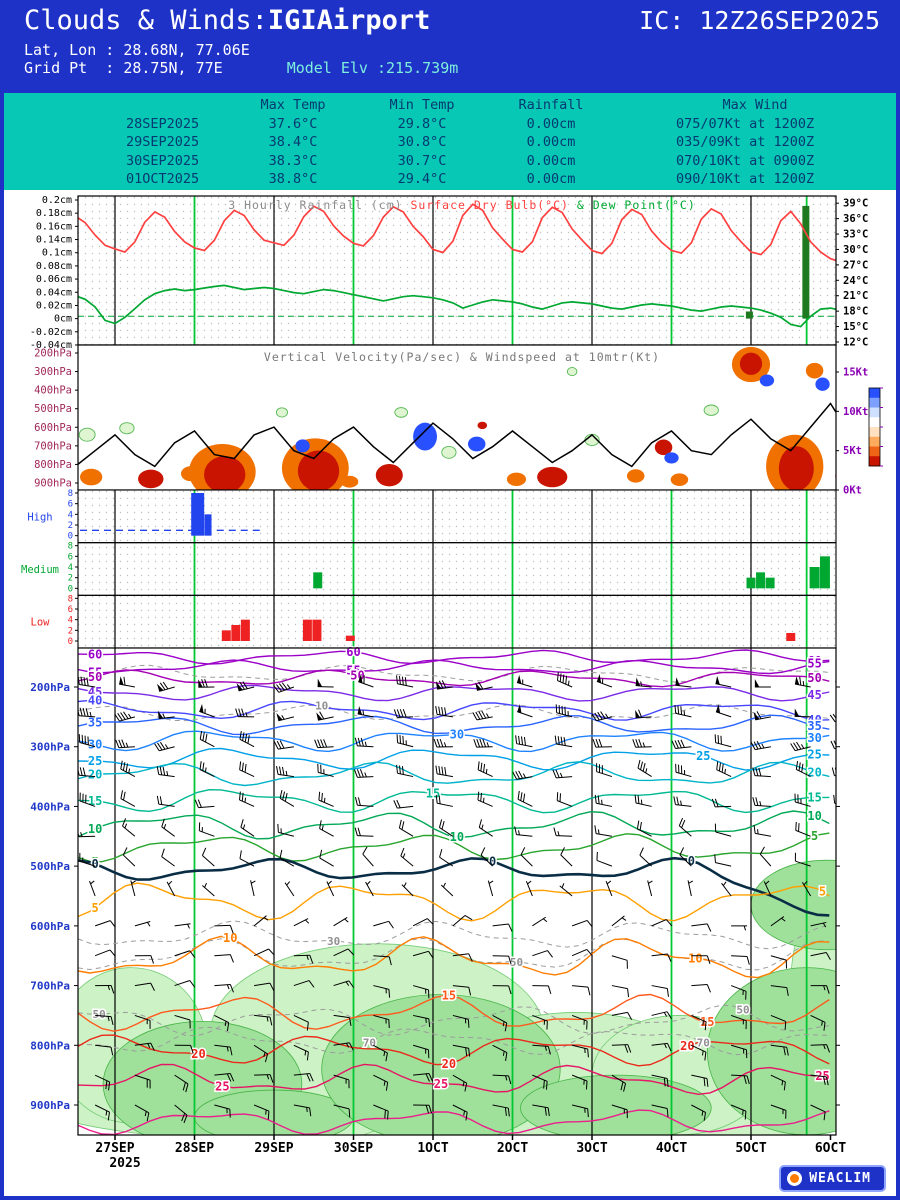 This screenshot has width=900, height=1200. What do you see at coordinates (745, 179) in the screenshot?
I see `table-cell: 090/10Kt at 1200Z` at bounding box center [745, 179].